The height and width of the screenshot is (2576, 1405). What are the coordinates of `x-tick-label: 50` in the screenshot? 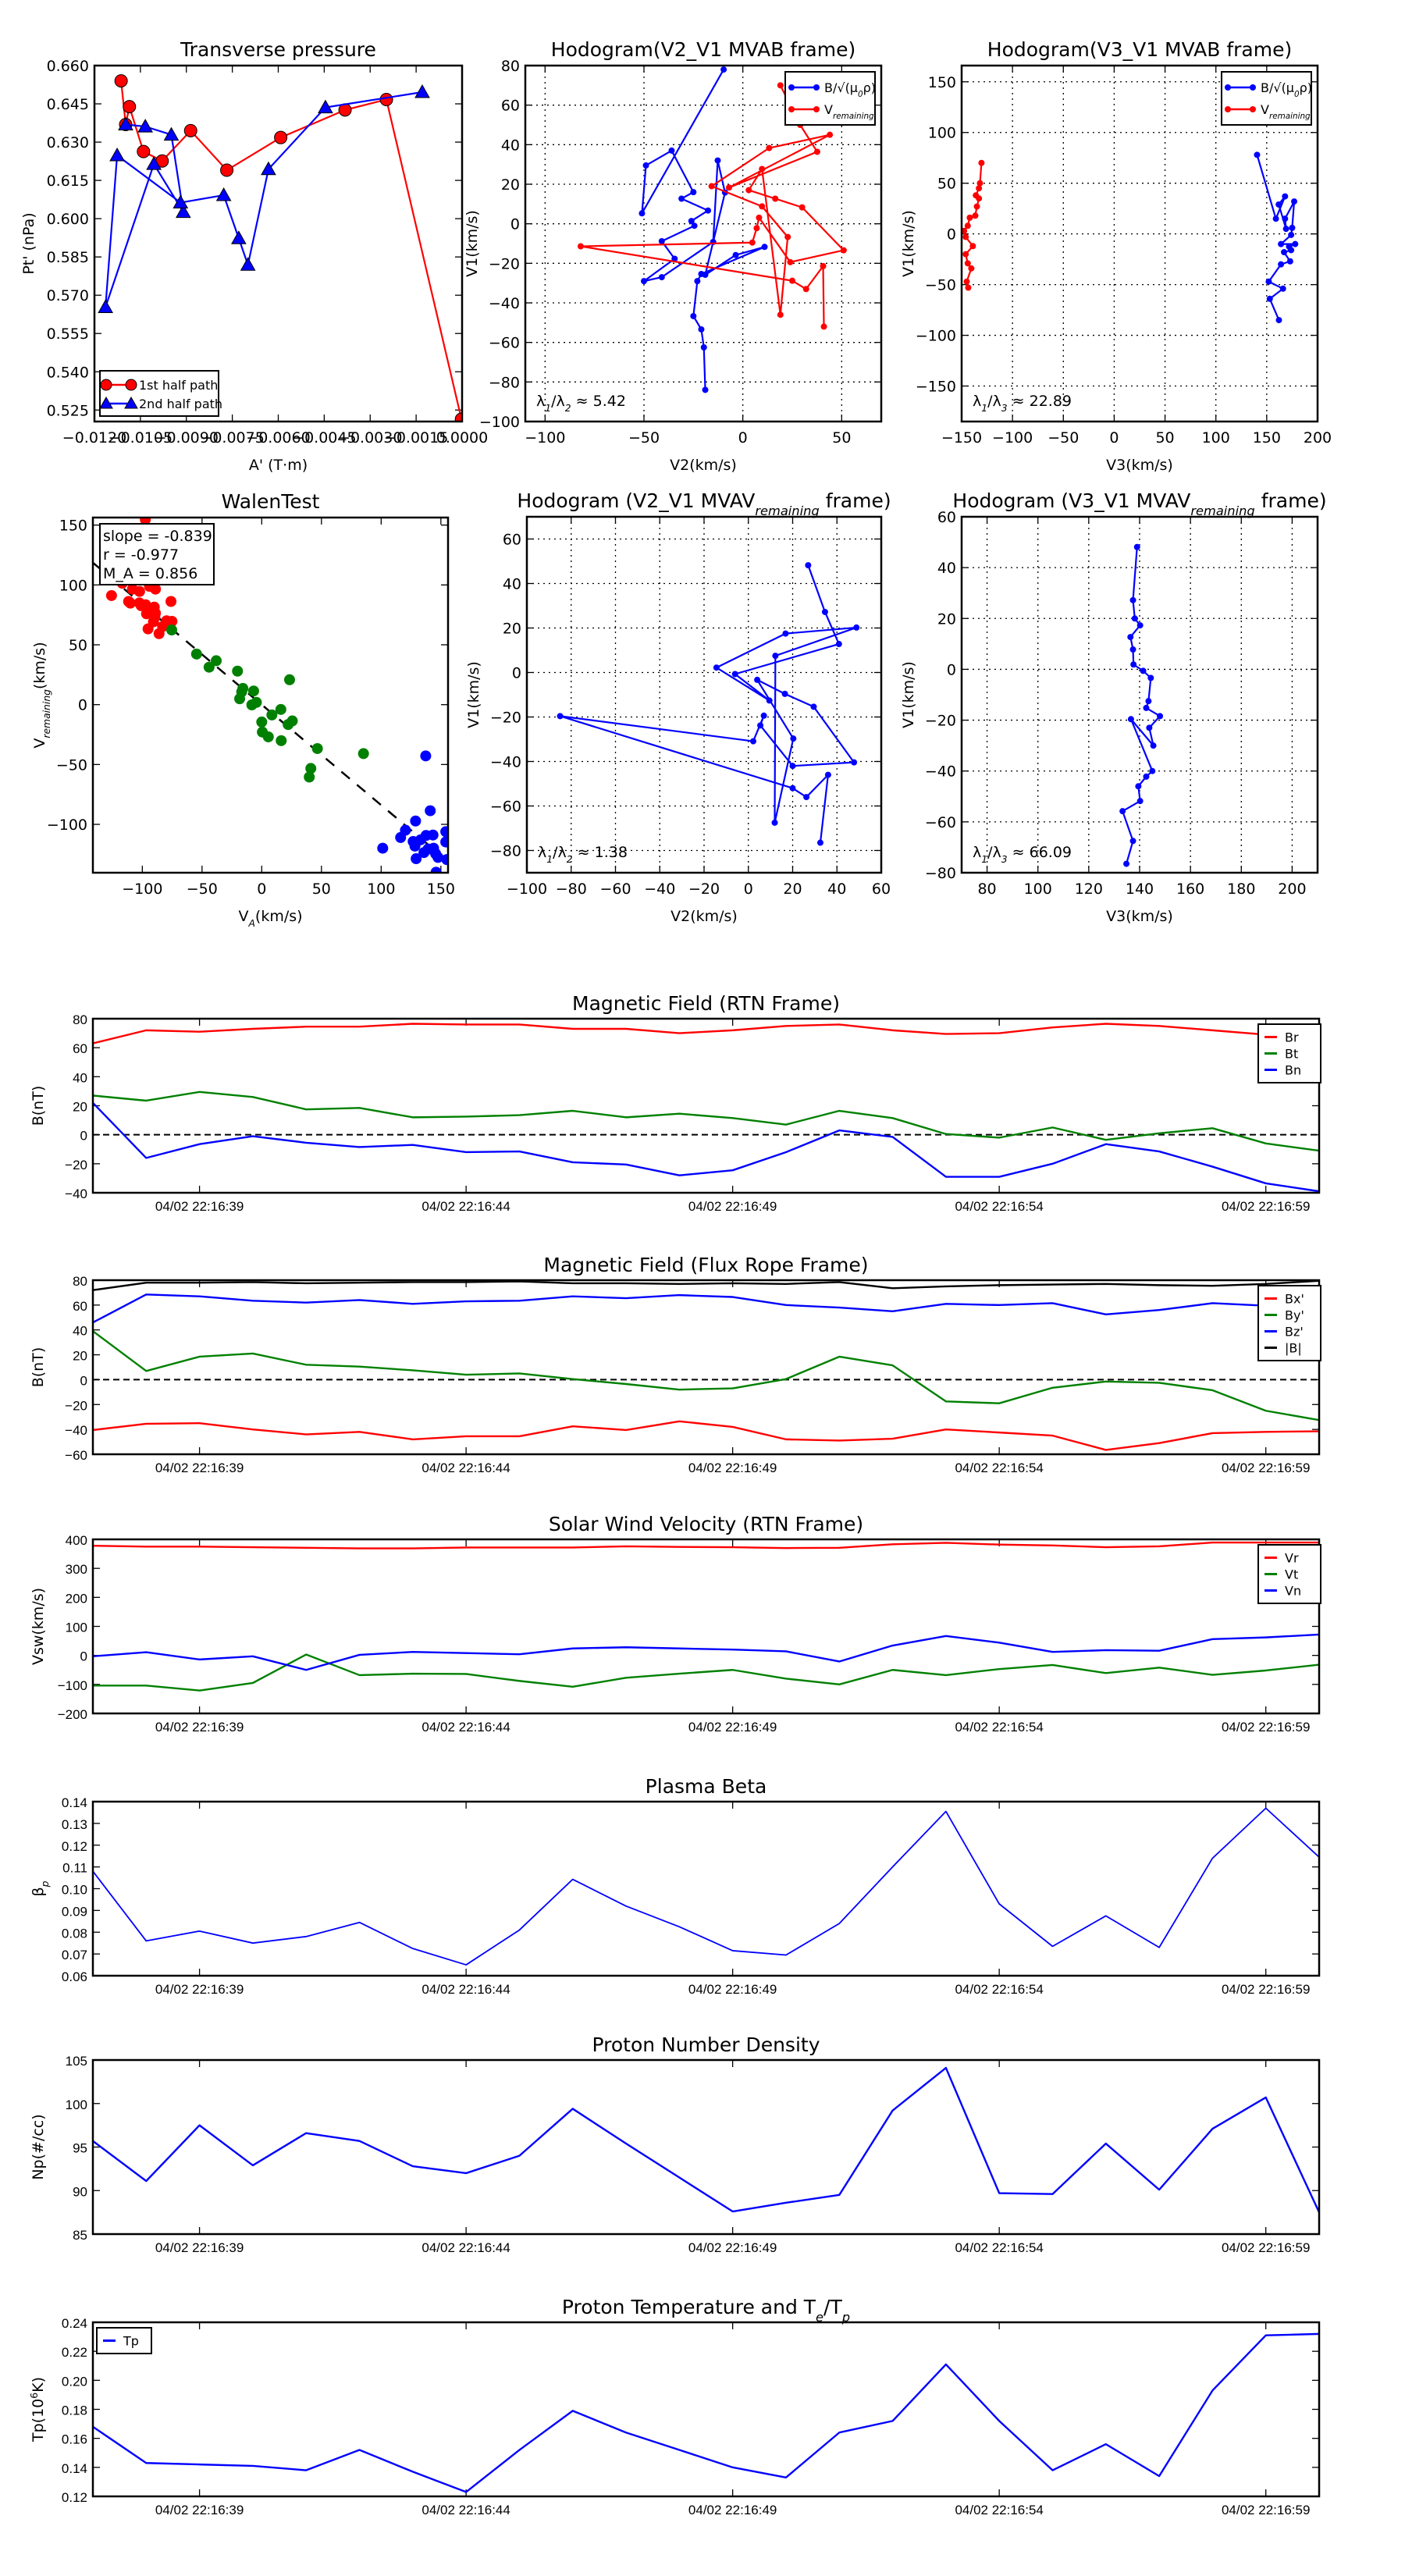 It's located at (1164, 438).